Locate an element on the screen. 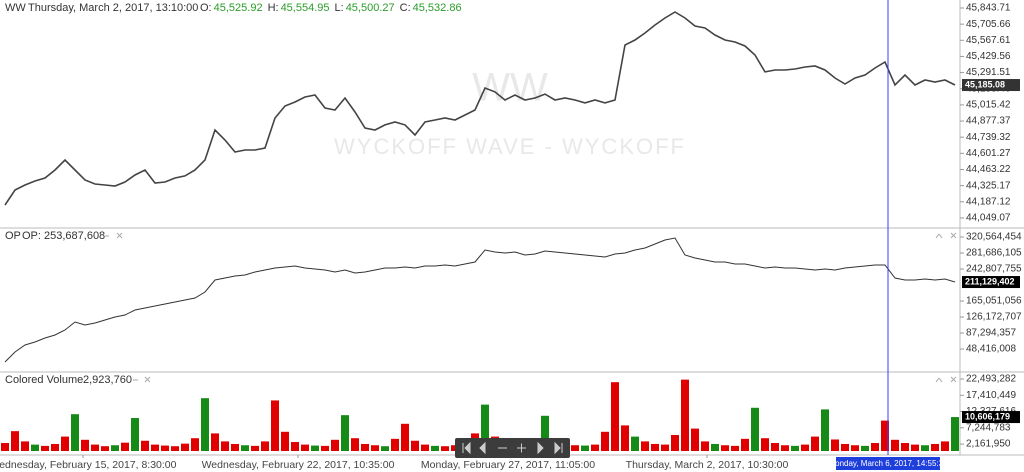  y-tick-label: 87,294,357 is located at coordinates (991, 333).